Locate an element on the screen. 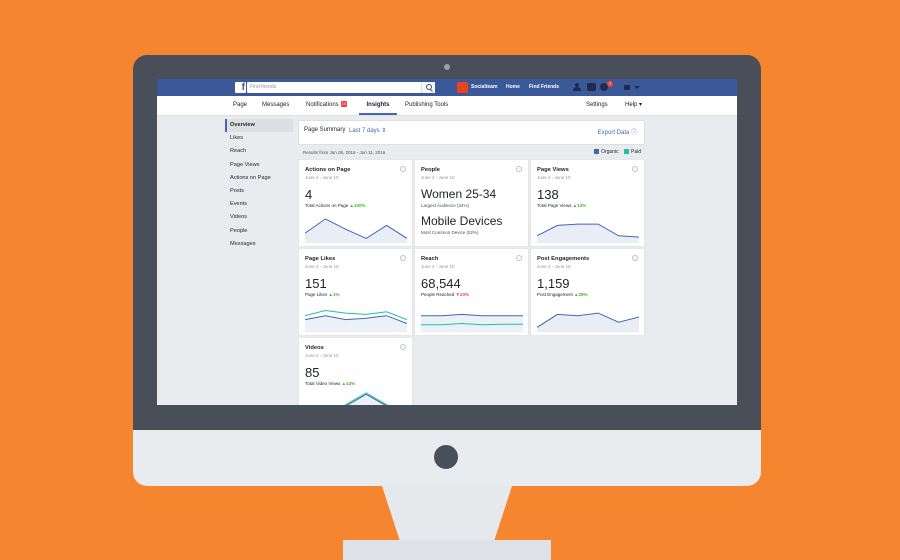 This screenshot has height=560, width=900. card-title: Page Views is located at coordinates (553, 170).